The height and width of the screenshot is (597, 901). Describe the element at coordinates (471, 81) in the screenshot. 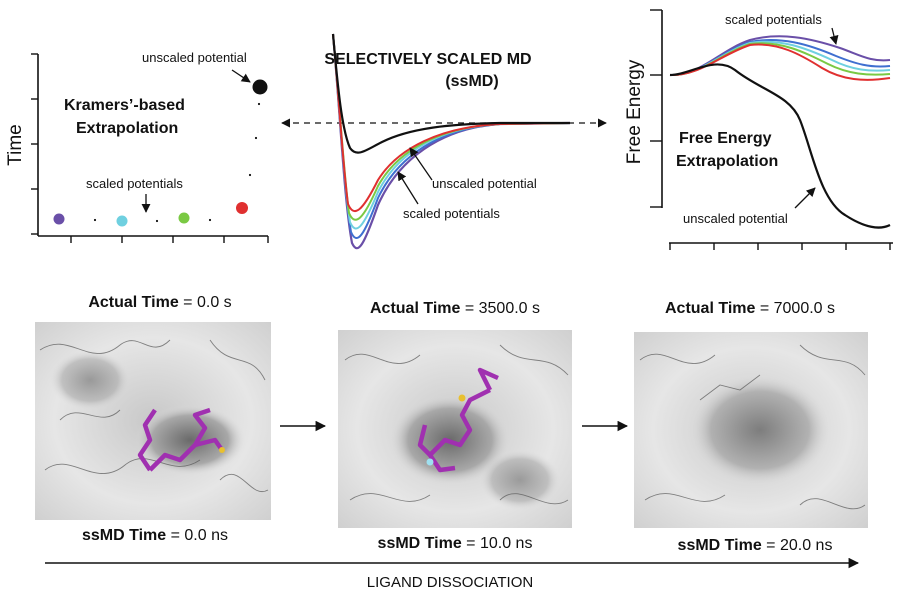

I see `ssmd-title-line2: (ssMD)` at that location.